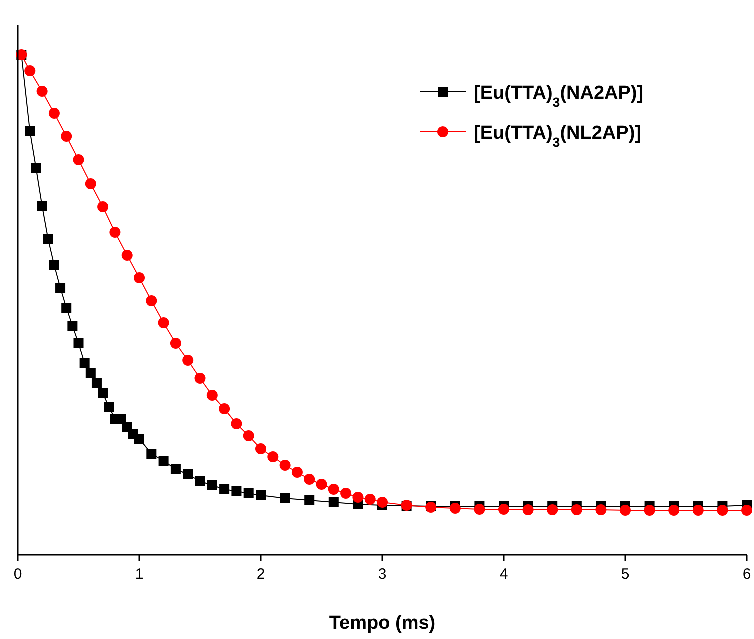 This screenshot has height=639, width=754. Describe the element at coordinates (382, 574) in the screenshot. I see `x-tick-label: 3` at that location.